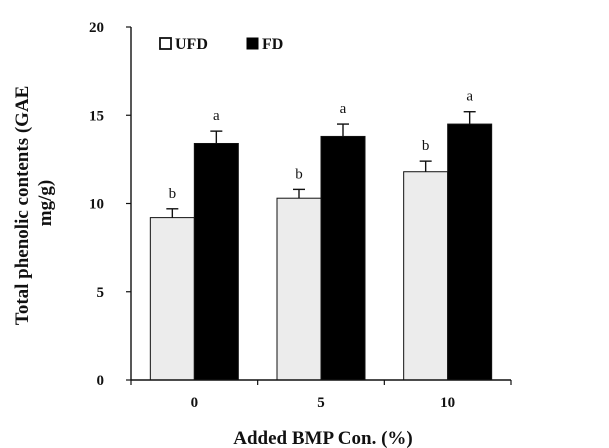 The image size is (609, 448). I want to click on y-axis-title: Total phenolic contents (GAE mg/g), so click(34, 203).